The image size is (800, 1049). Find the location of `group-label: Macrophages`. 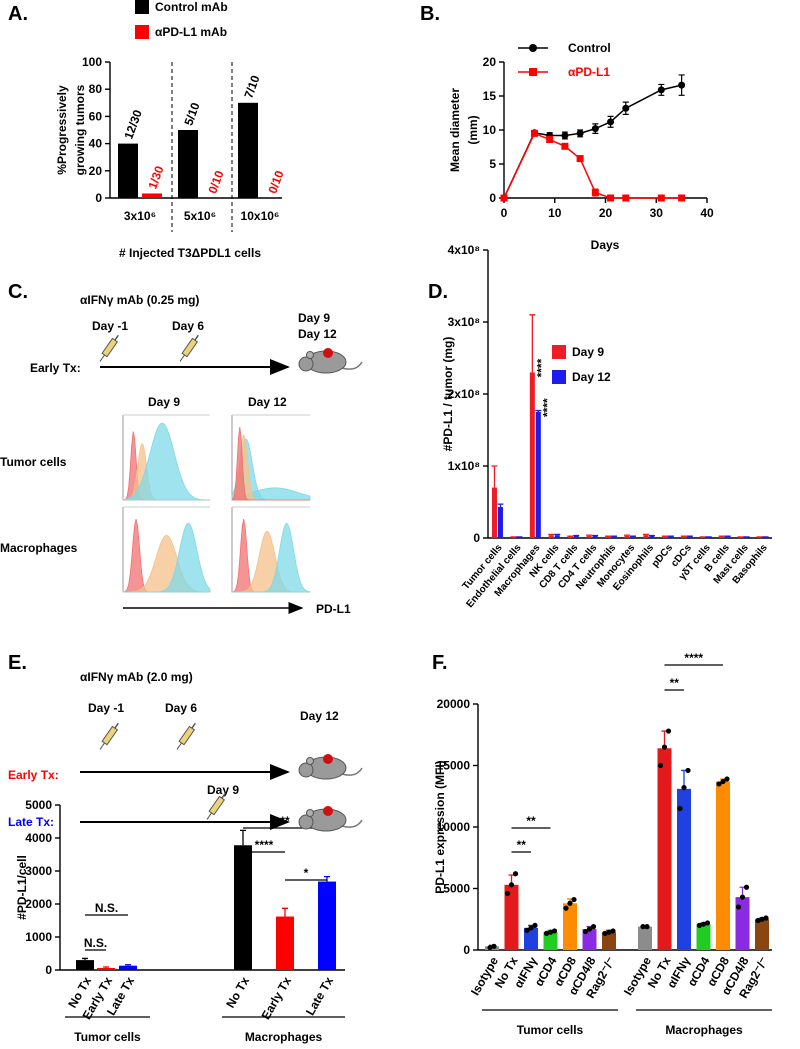

group-label: Macrophages is located at coordinates (704, 1030).